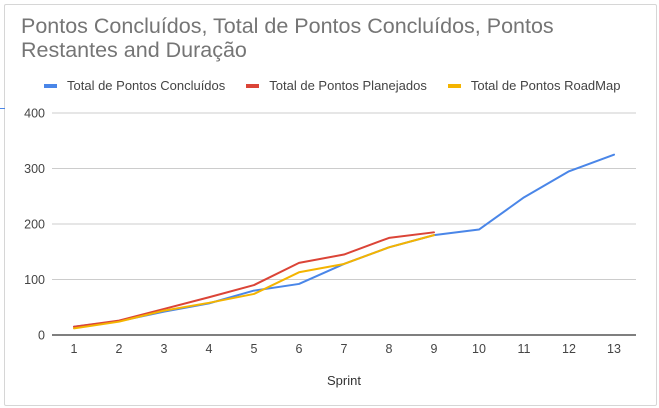 This screenshot has height=408, width=659. I want to click on y-tick-label: 300, so click(34, 169).